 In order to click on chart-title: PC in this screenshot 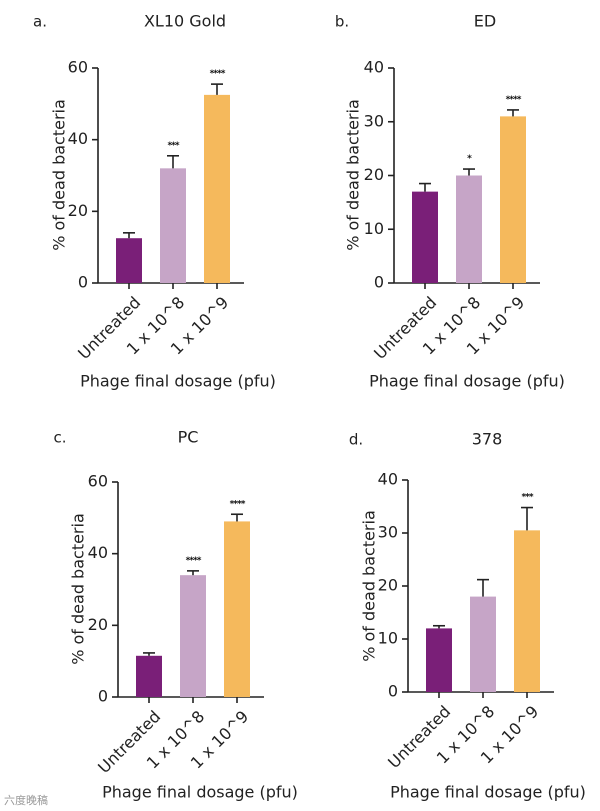, I will do `click(188, 437)`.